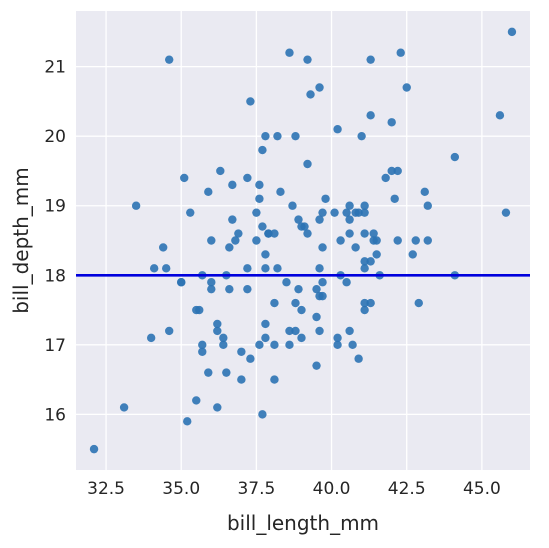 The height and width of the screenshot is (548, 549). I want to click on x-tick-labels: 32.5 35.0 37.5 40.0 42.5 45.0, so click(294, 489).